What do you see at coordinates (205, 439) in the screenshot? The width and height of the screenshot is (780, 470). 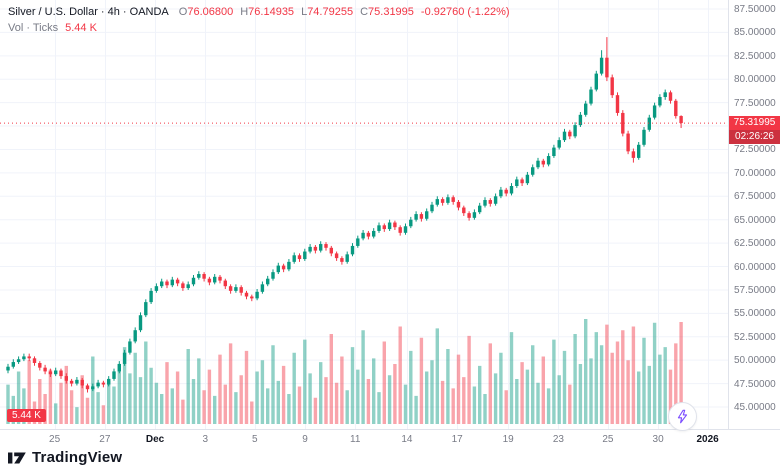 I see `time-tick-label: 3` at bounding box center [205, 439].